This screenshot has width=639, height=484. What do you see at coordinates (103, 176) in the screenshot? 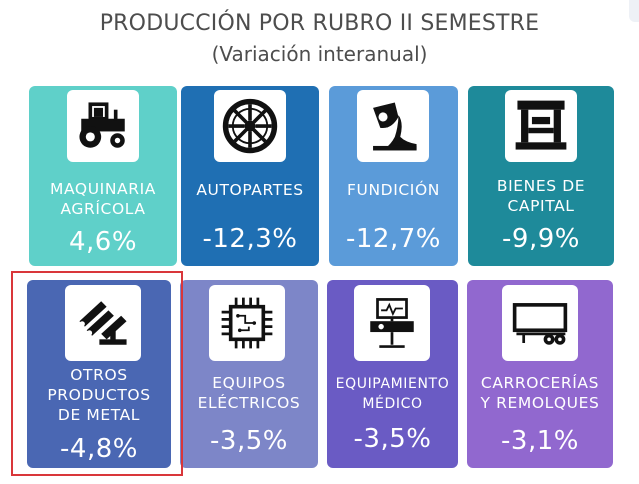
I see `card-maquinaria-agricola: MAQUINARIA AGRÍCOLA 4,6%` at bounding box center [103, 176].